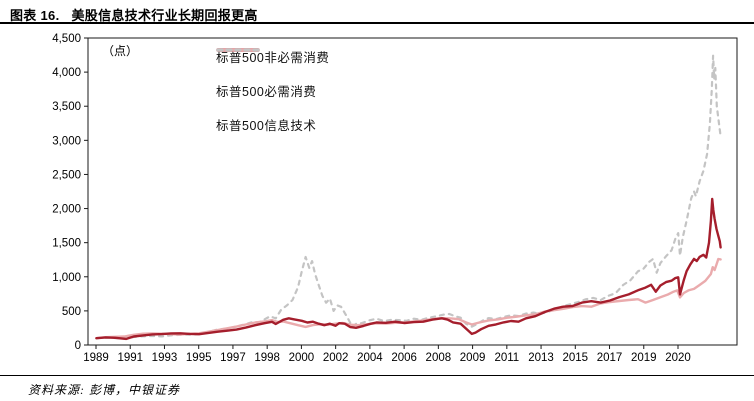 Image resolution: width=754 pixels, height=401 pixels. I want to click on x-tick-label: 2019, so click(644, 358).